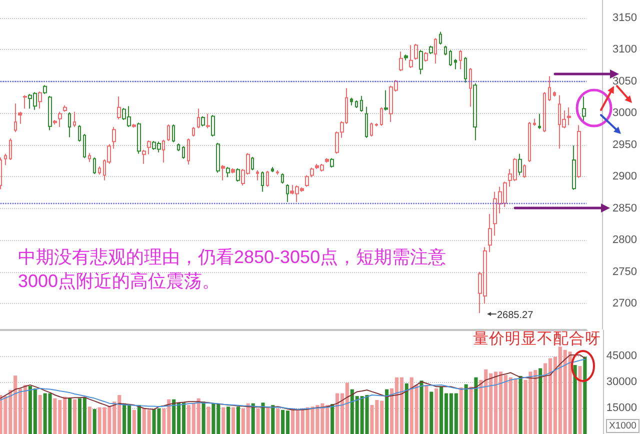 The width and height of the screenshot is (640, 434). I want to click on y-tick-label: 2950, so click(625, 144).